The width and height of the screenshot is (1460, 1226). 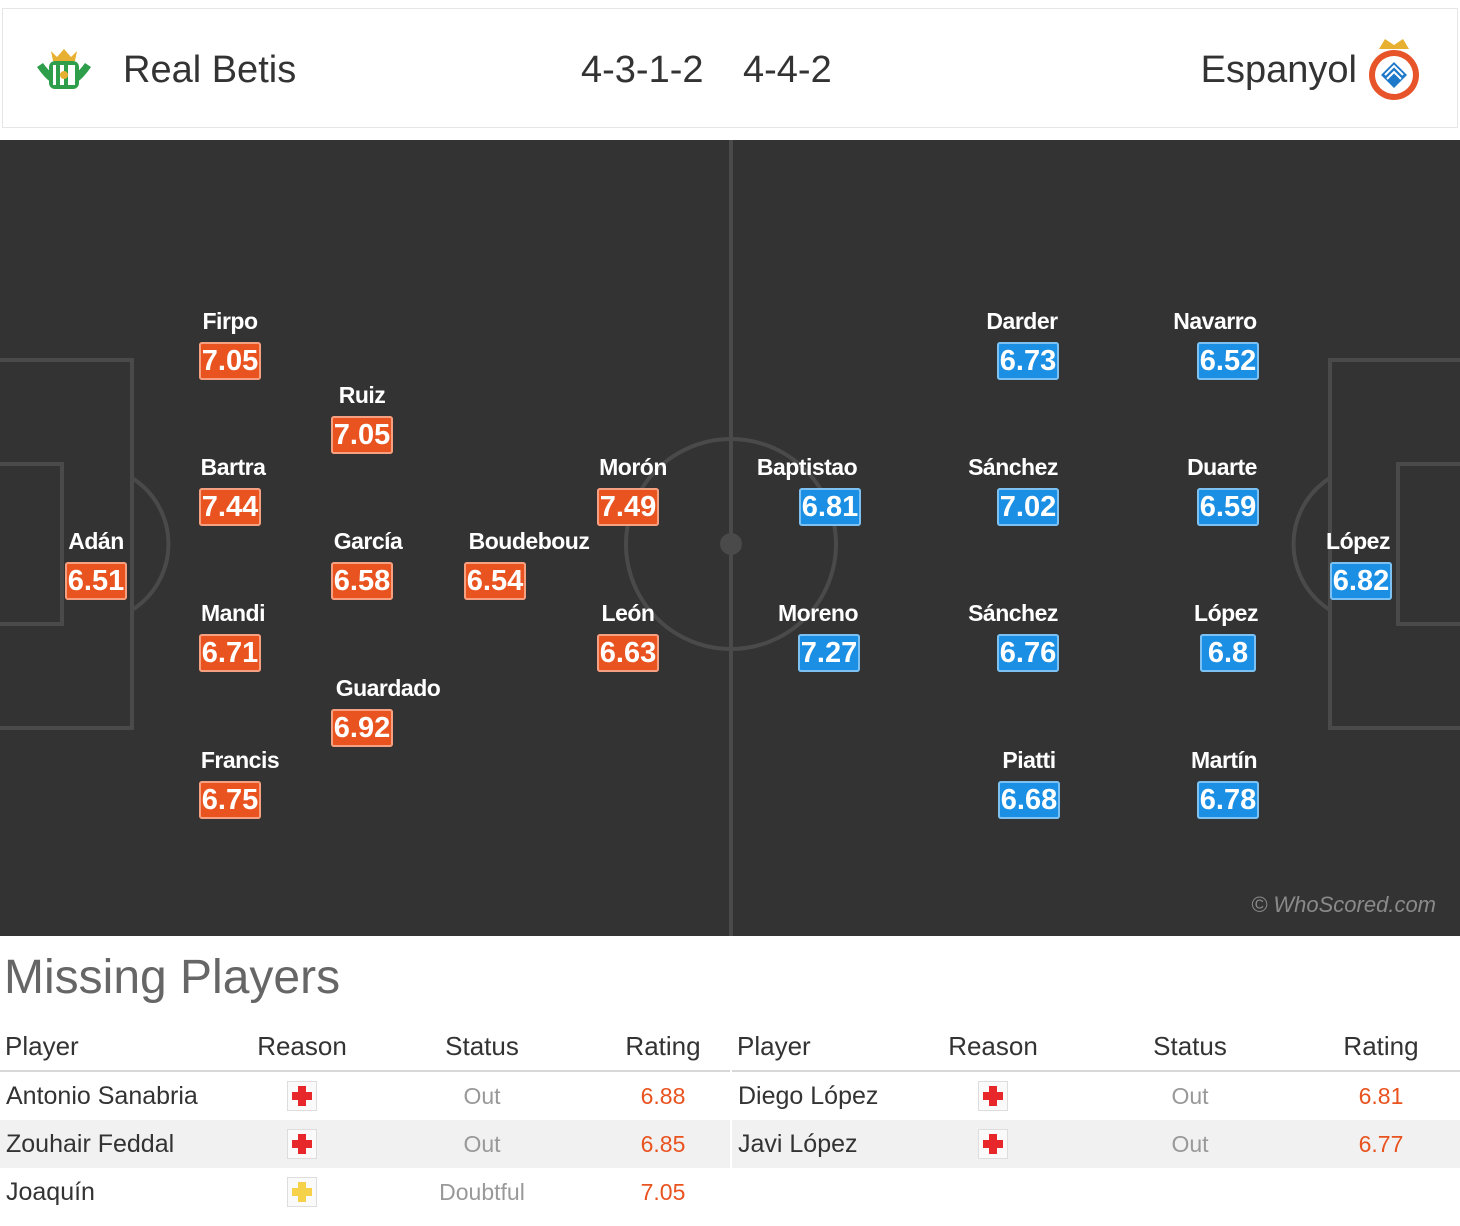 What do you see at coordinates (96, 541) in the screenshot?
I see `player-name: Adán` at bounding box center [96, 541].